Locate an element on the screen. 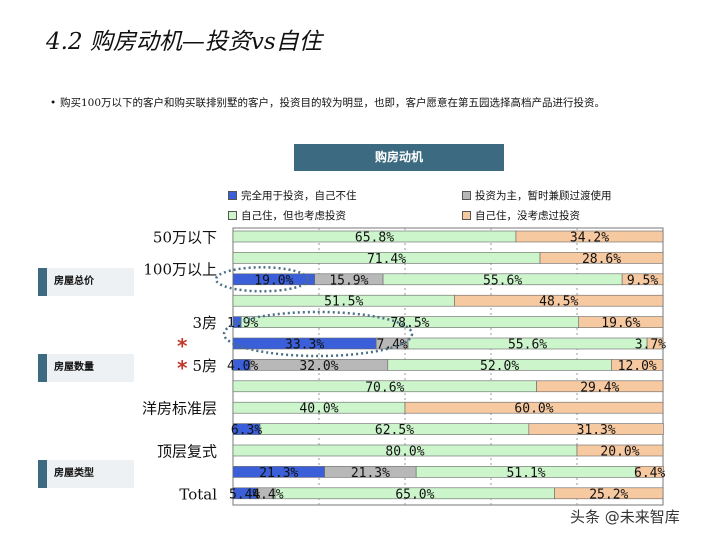  data-label: 12.0% is located at coordinates (637, 366).